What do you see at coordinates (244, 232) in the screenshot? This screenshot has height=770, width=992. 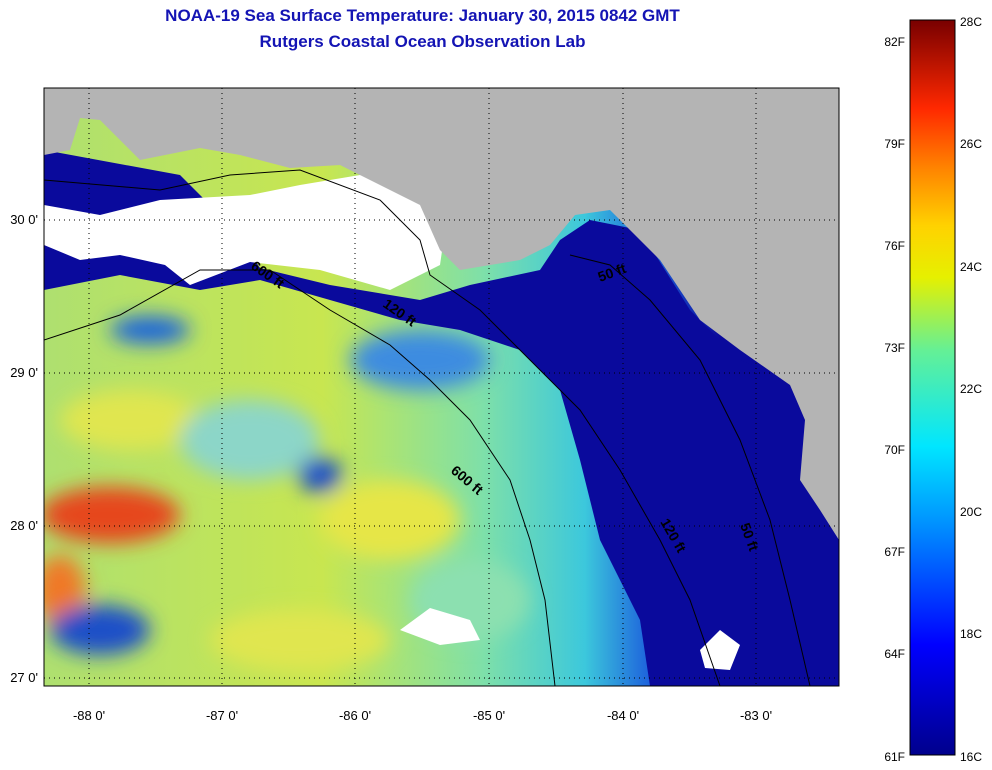 I see `cloud-cover` at bounding box center [244, 232].